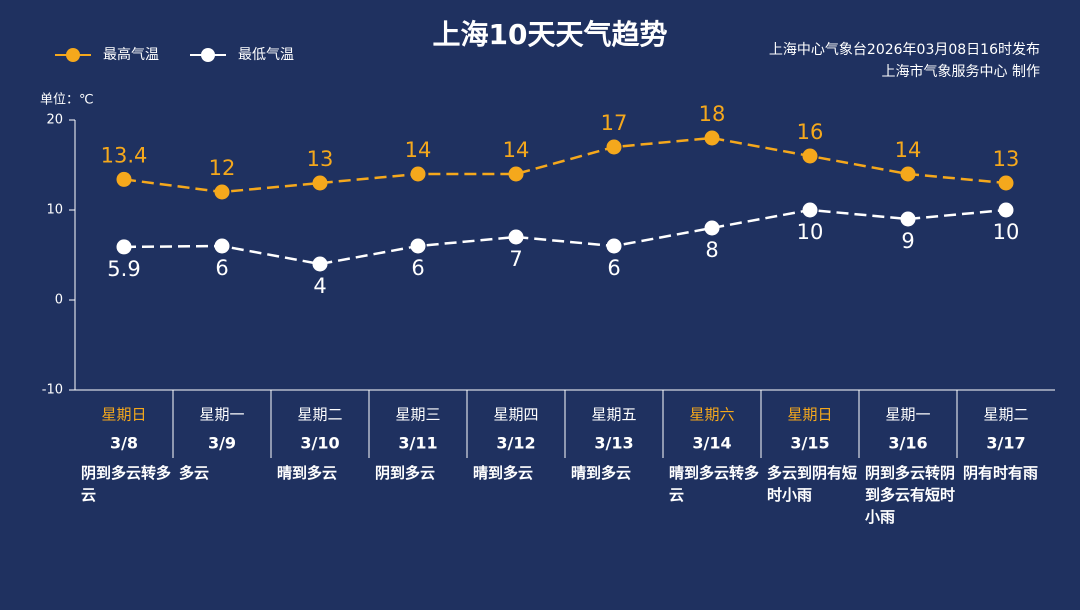 This screenshot has height=610, width=1080. Describe the element at coordinates (124, 155) in the screenshot. I see `value-label: 13.4` at that location.